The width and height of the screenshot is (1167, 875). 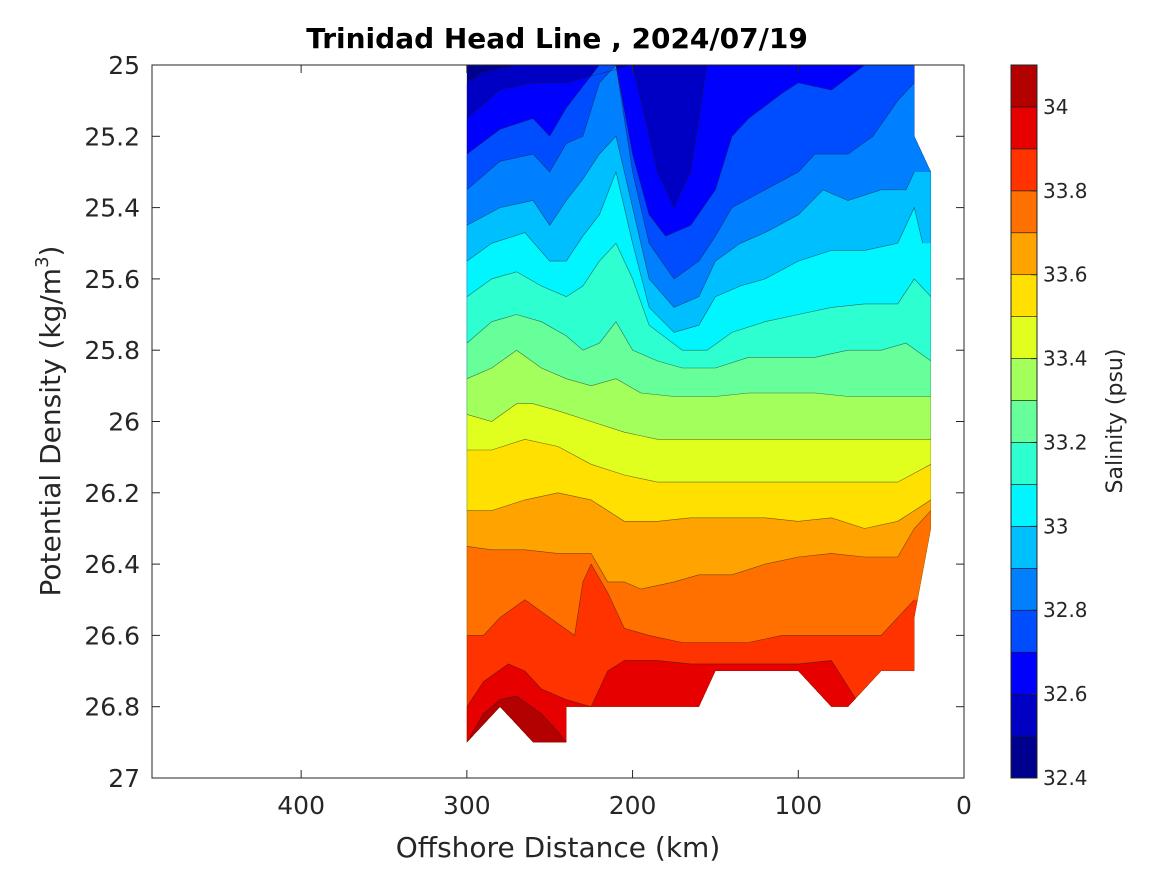 I want to click on contour-line-33.2, so click(x=698, y=296).